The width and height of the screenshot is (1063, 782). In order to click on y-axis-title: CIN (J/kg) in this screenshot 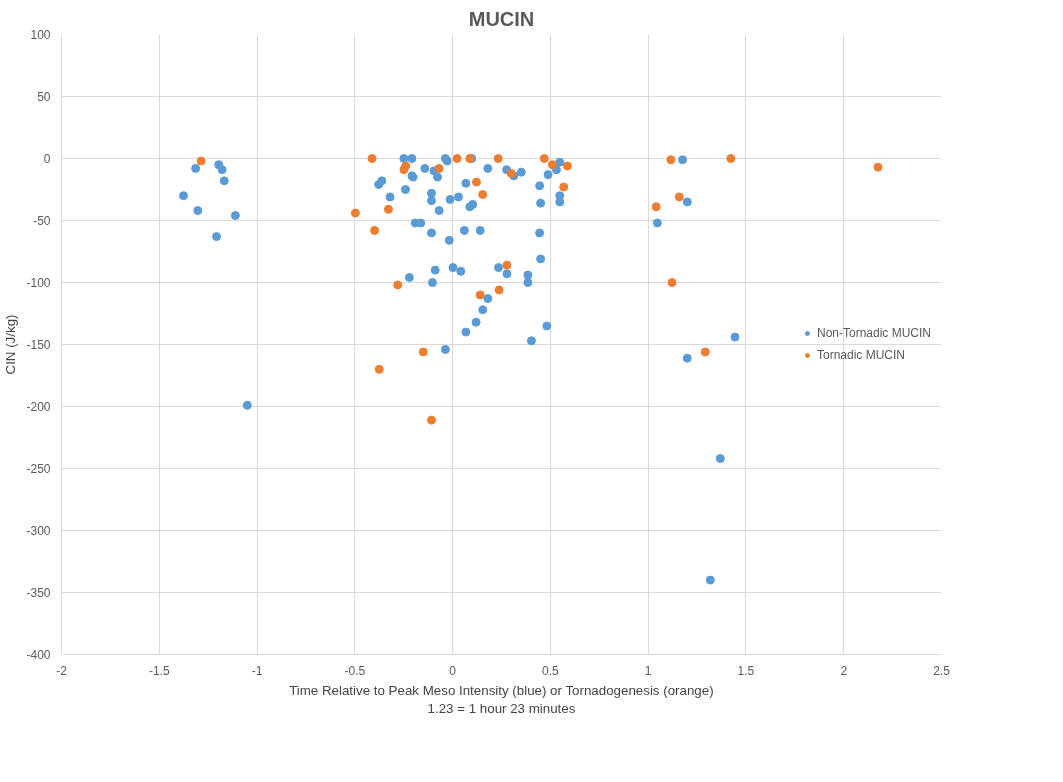, I will do `click(11, 344)`.